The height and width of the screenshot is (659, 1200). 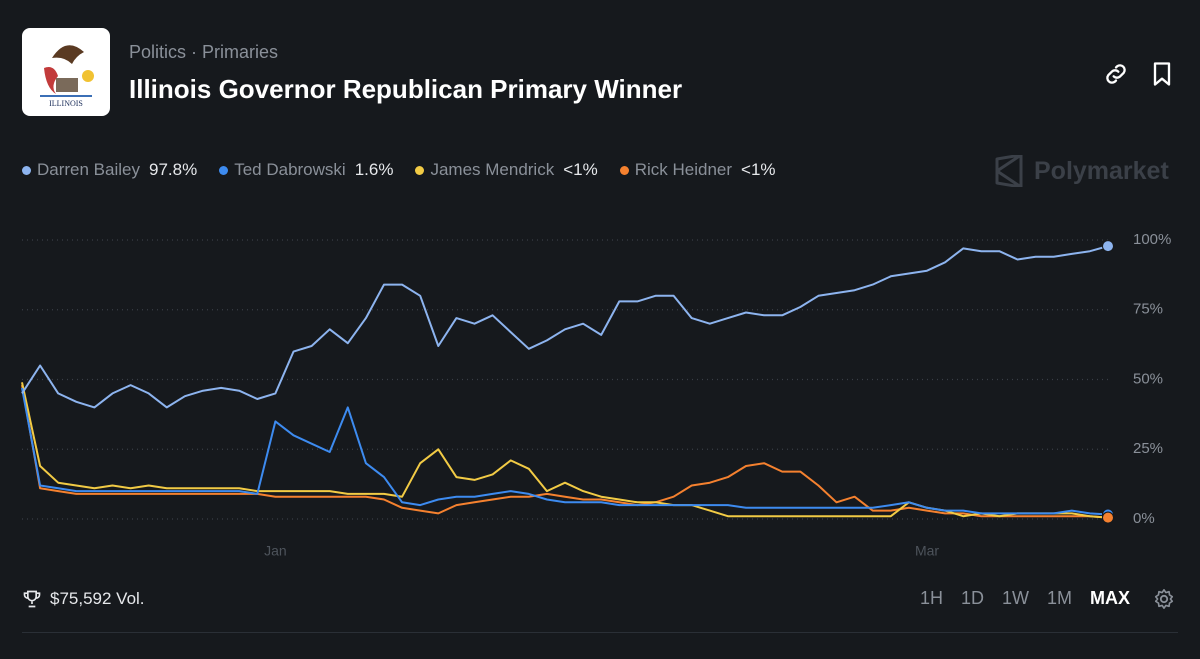 What do you see at coordinates (1110, 598) in the screenshot?
I see `range-button: MAX` at bounding box center [1110, 598].